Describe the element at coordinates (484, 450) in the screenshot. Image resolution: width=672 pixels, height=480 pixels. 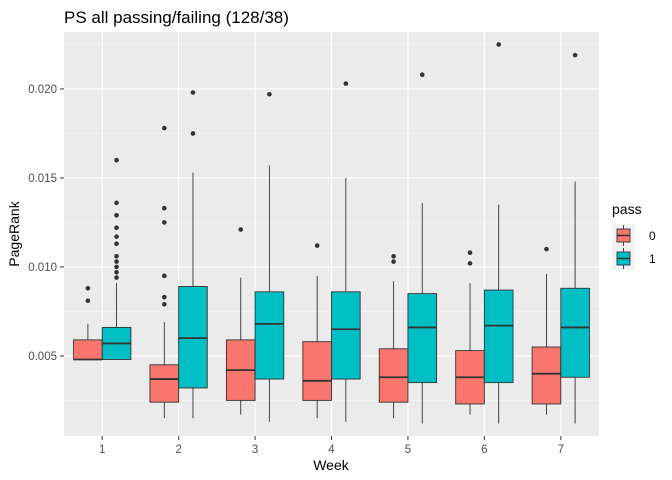
I see `x-tick-label: 6` at that location.